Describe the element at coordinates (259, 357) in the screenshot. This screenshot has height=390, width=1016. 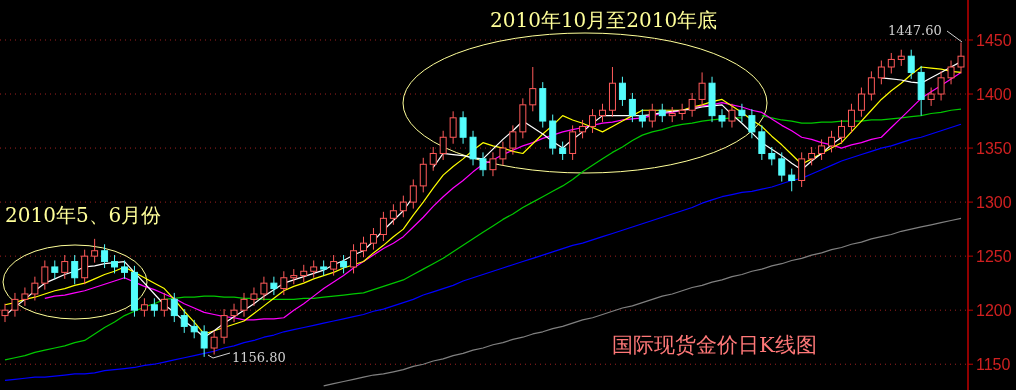
I see `annotation: 1156.80` at that location.